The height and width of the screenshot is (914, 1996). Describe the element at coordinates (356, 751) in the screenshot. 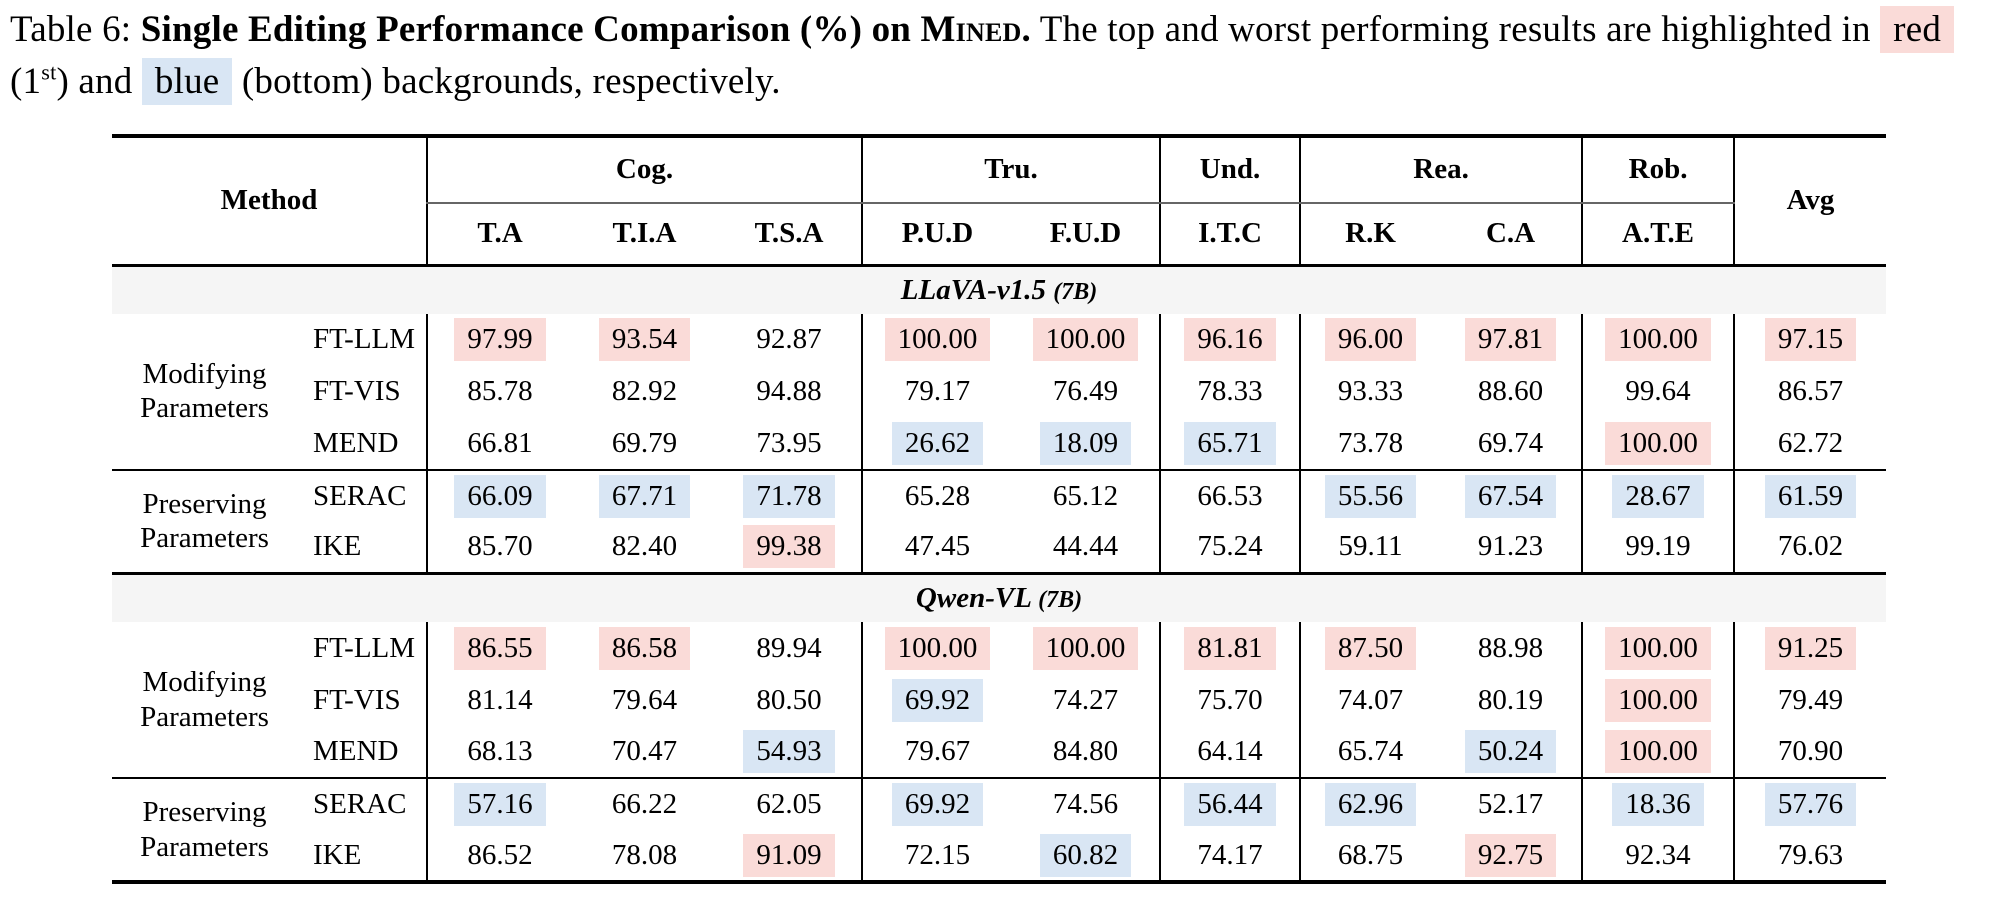

I see `method-label: MEND` at that location.